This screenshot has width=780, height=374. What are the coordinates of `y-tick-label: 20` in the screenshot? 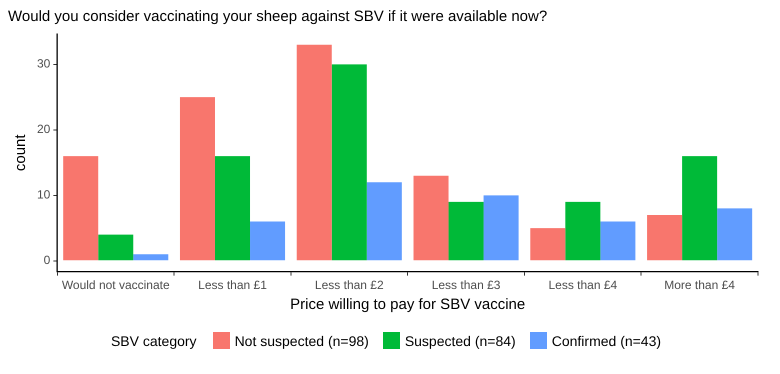 It's located at (43, 129).